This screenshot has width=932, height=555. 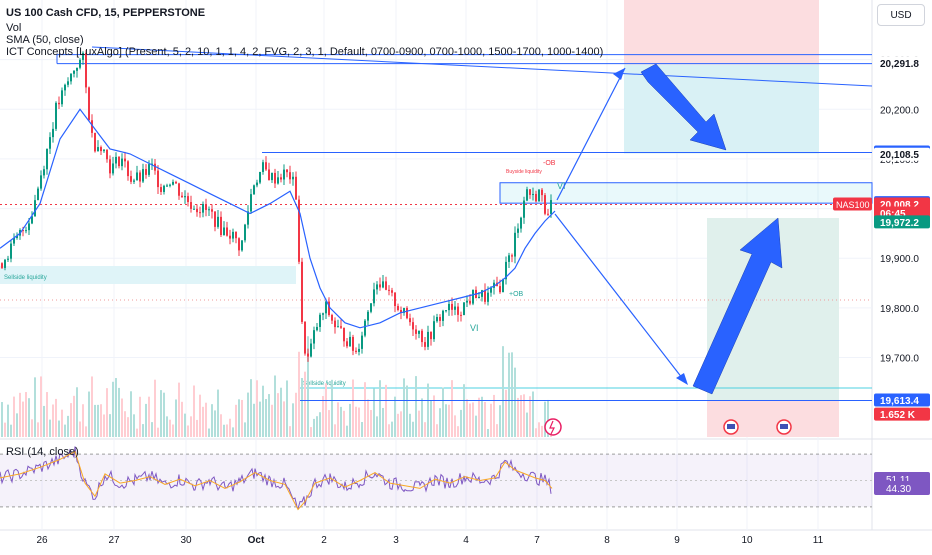 I want to click on volume-imbalance-label-top: VI, so click(x=561, y=186).